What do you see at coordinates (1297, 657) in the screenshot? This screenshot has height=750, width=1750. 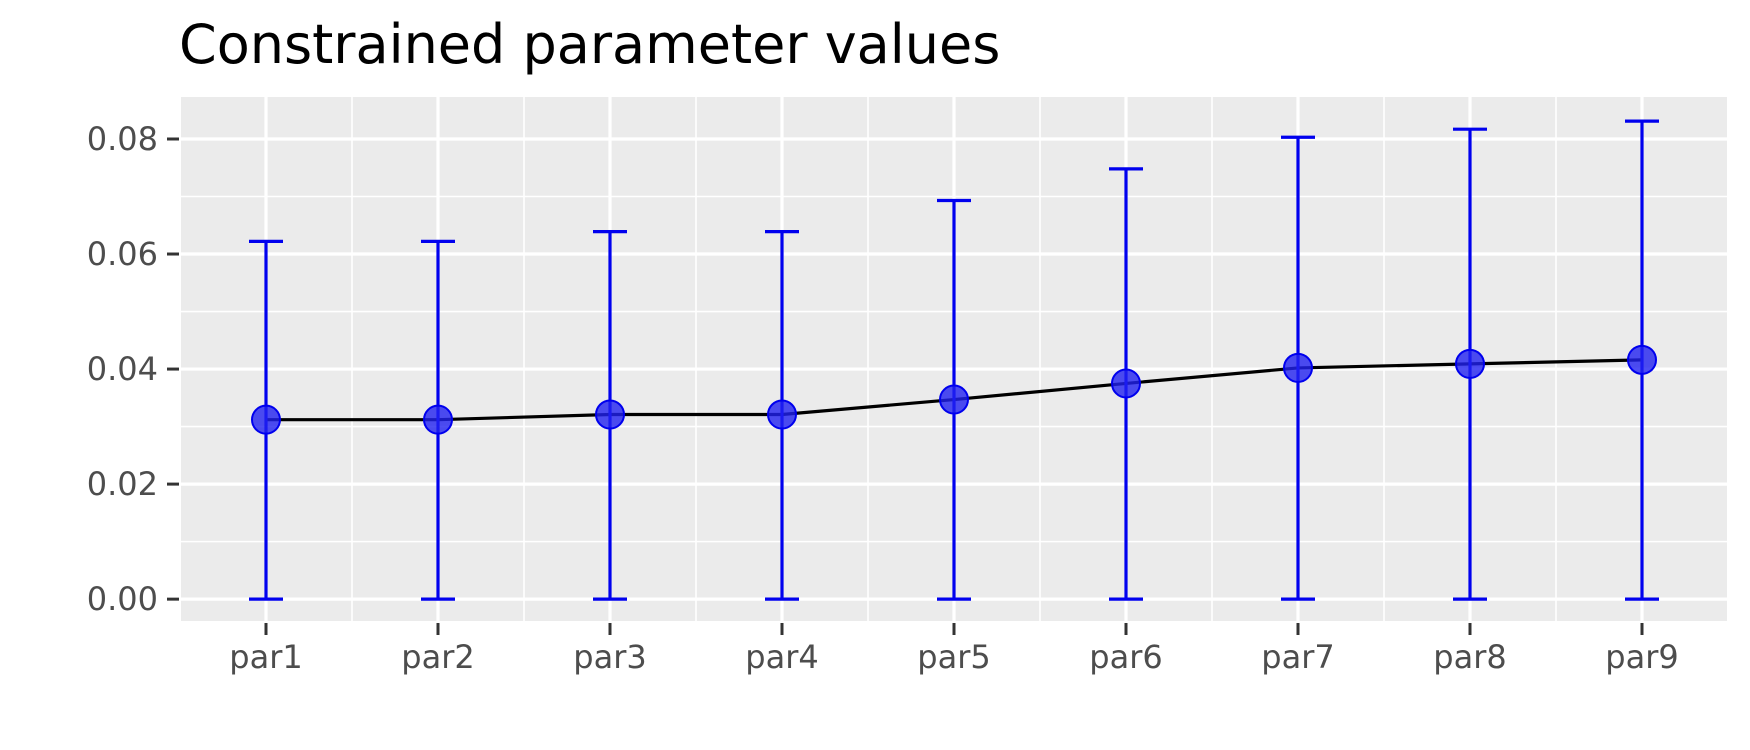 I see `x-tick-label: par7` at bounding box center [1297, 657].